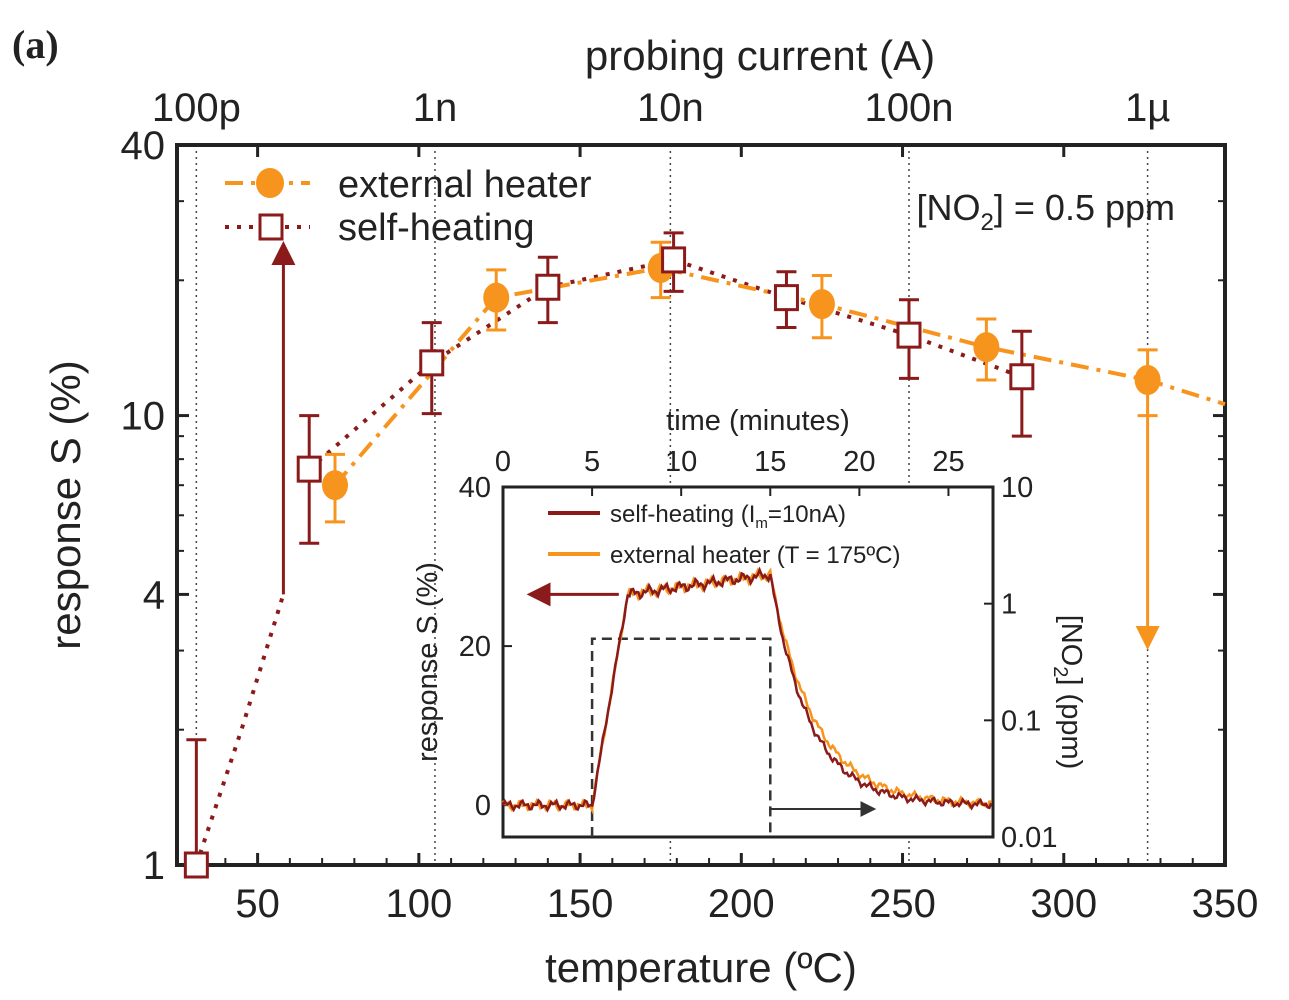 Image resolution: width=1289 pixels, height=1000 pixels. Describe the element at coordinates (741, 904) in the screenshot. I see `x-tick-label: 200` at that location.